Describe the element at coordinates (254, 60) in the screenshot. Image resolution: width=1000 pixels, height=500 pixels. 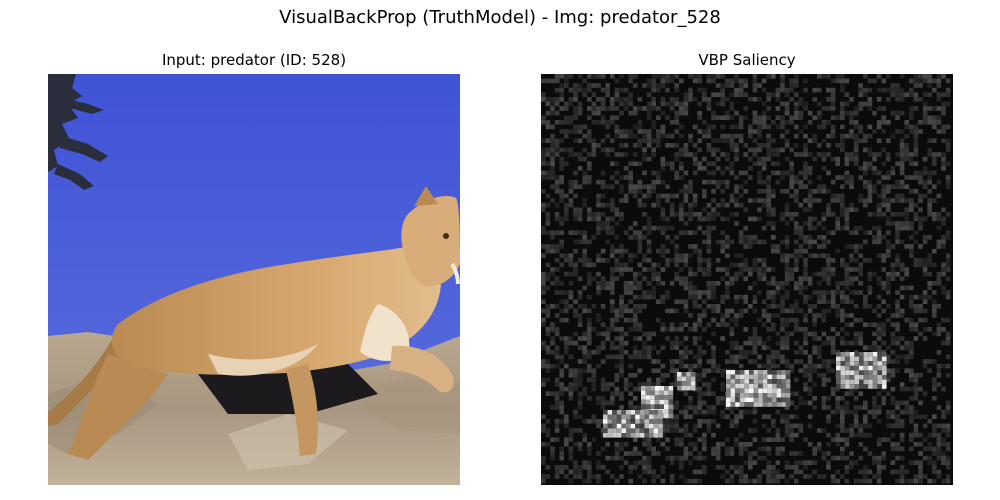
I see `input-image-title: Input: predator (ID: 528)` at that location.